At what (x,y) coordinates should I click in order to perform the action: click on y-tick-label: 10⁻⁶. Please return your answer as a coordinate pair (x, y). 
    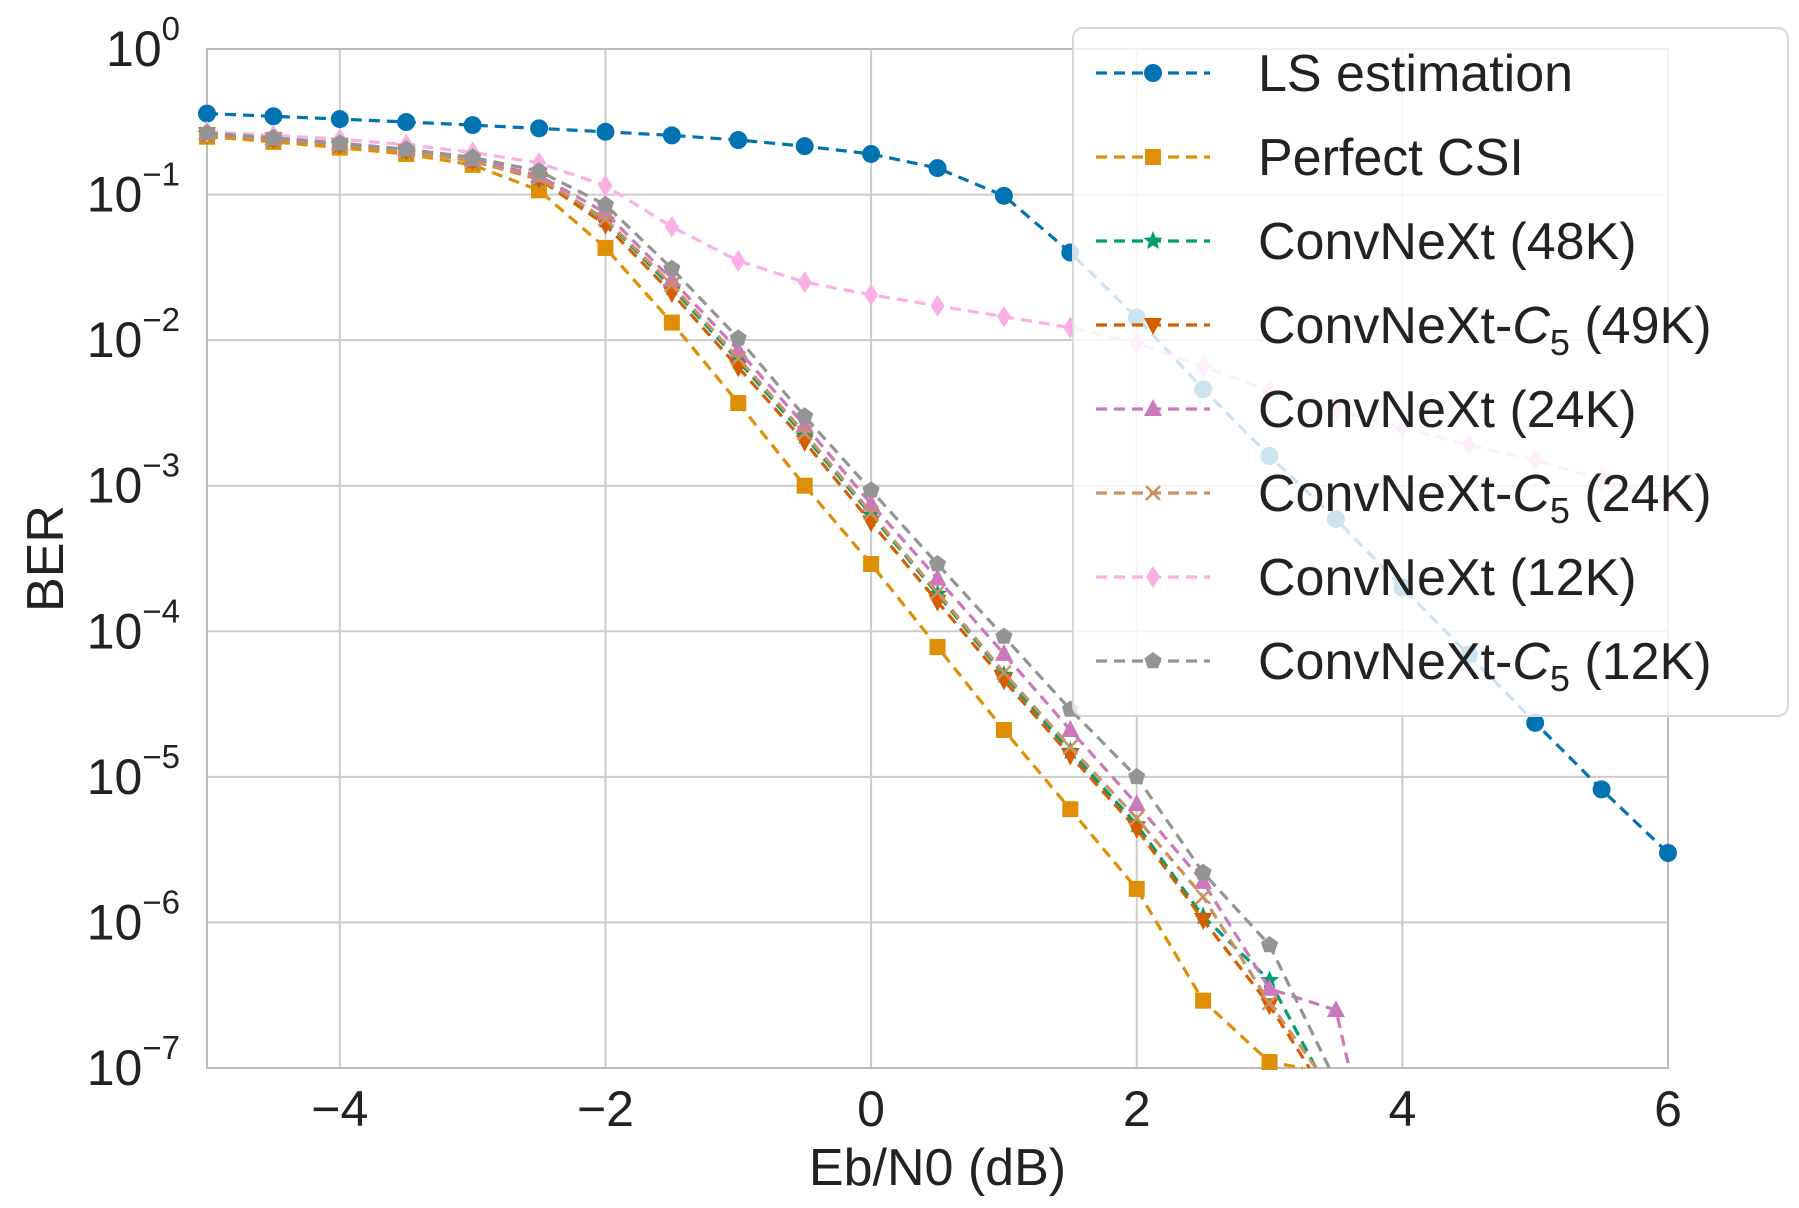
    Looking at the image, I should click on (133, 916).